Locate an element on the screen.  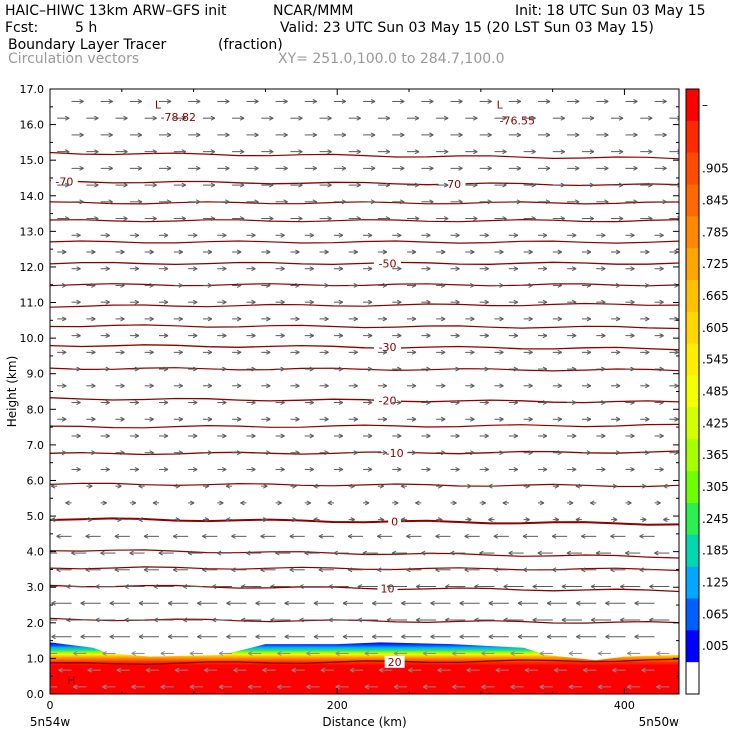
y-tick-label: 15.0 is located at coordinates (32, 160).